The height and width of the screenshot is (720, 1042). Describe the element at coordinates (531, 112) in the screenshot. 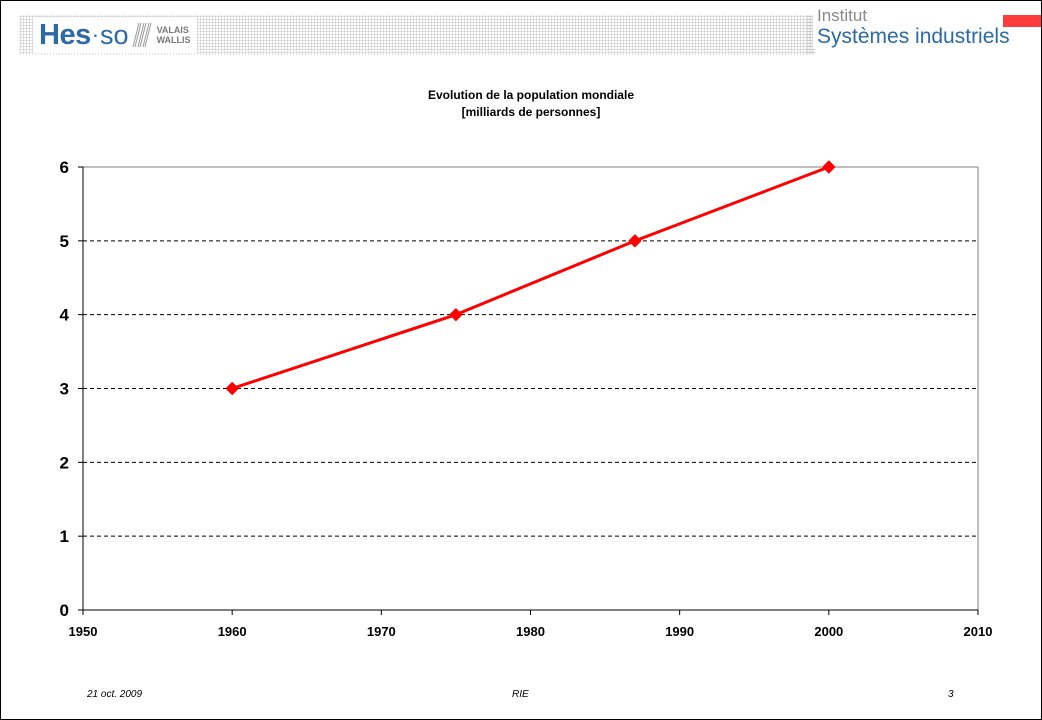

I see `chart-subtitle: [milliards de personnes]` at that location.